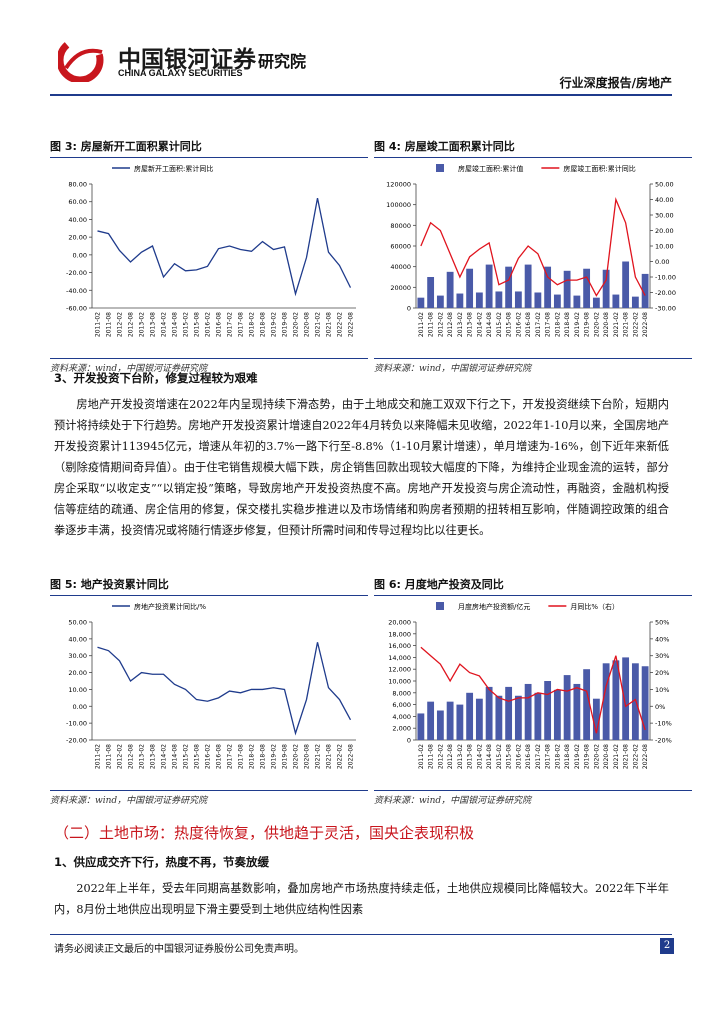 This screenshot has height=1024, width=724. What do you see at coordinates (490, 168) in the screenshot?
I see `legend-label: 房屋竣工面积:累计值` at bounding box center [490, 168].